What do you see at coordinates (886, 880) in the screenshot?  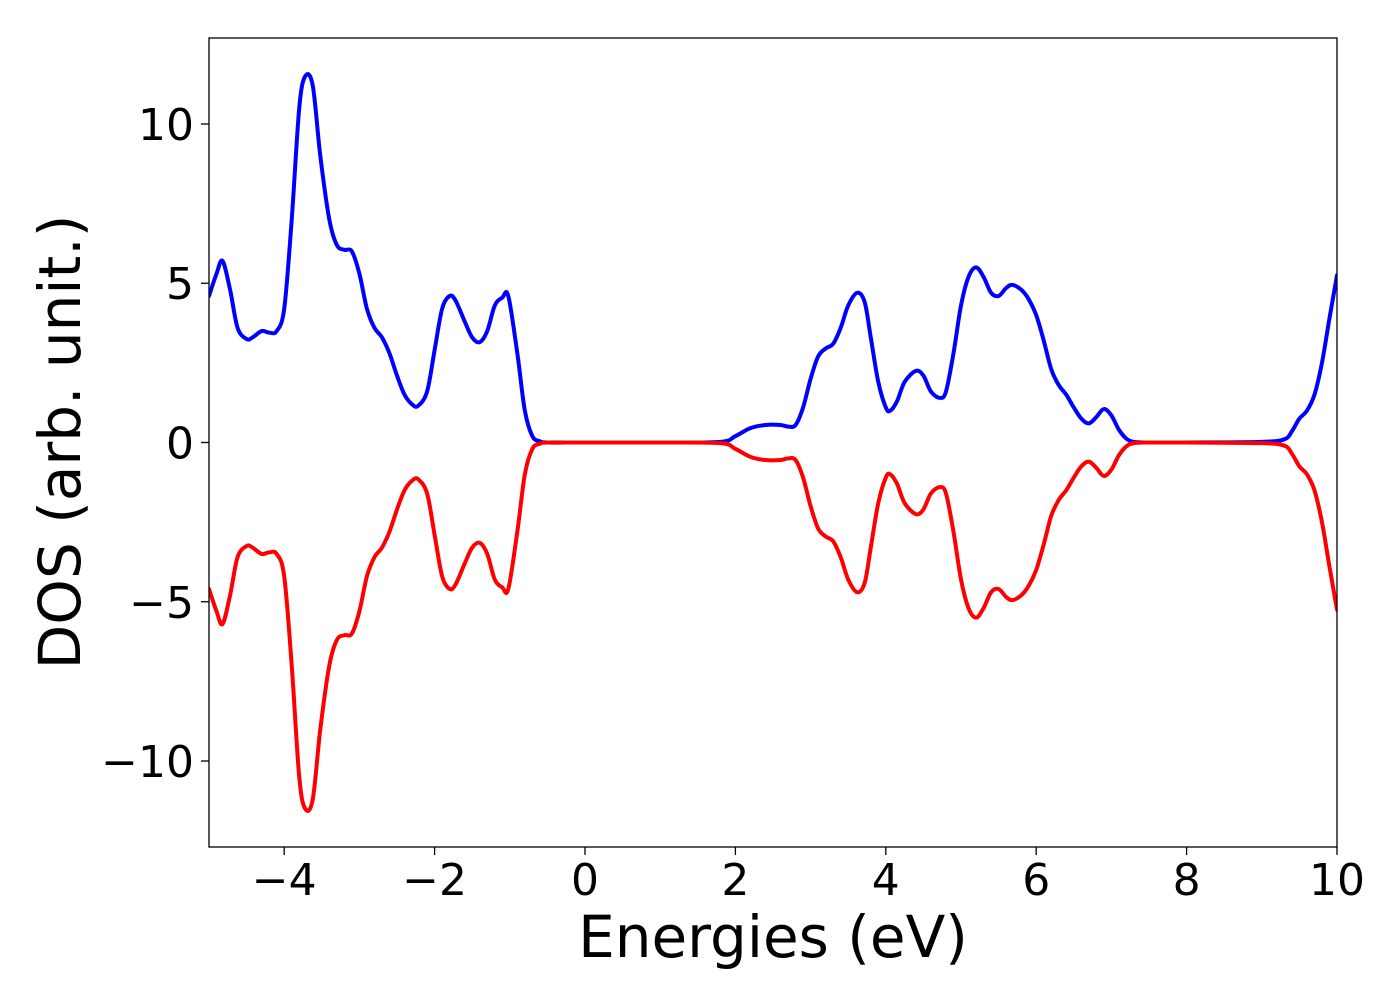 I see `x-tick-label: 4` at bounding box center [886, 880].